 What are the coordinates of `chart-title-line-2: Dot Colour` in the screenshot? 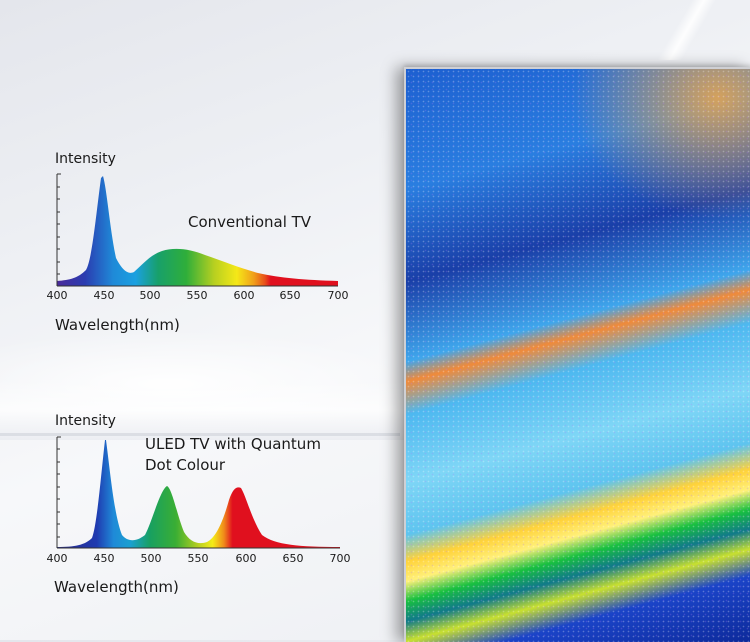 It's located at (185, 465).